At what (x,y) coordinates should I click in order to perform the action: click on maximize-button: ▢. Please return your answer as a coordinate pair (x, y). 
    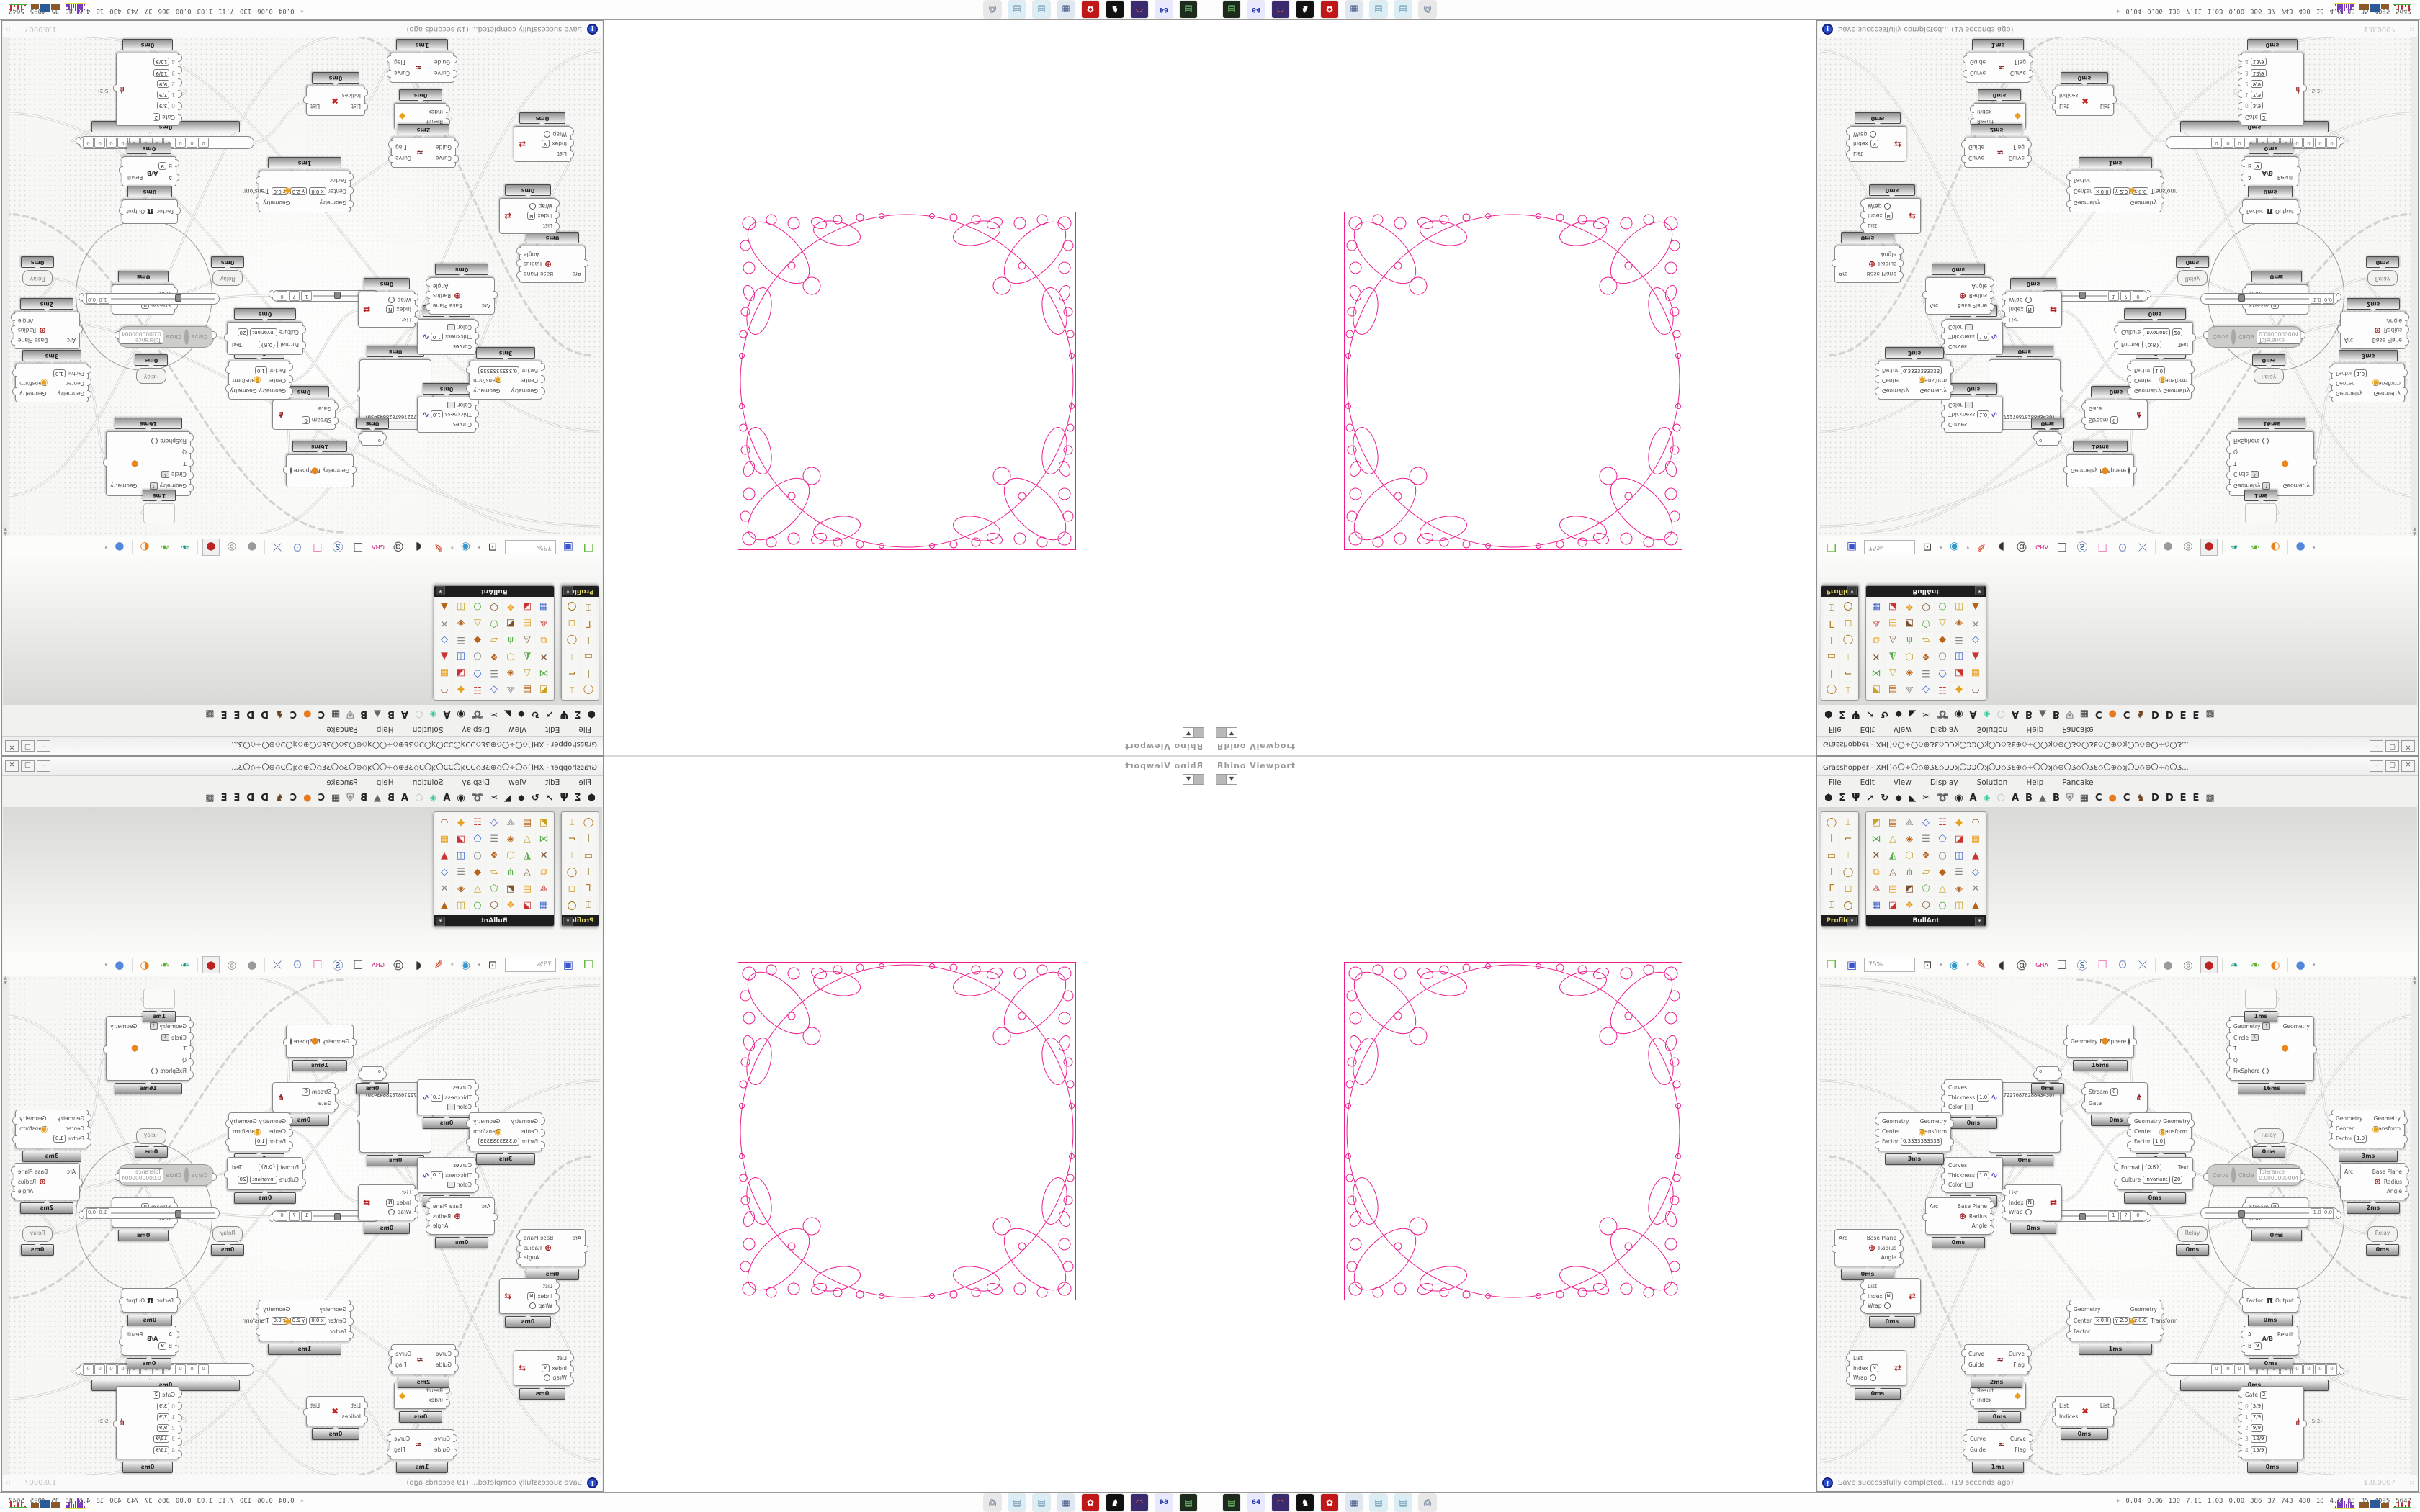
    Looking at the image, I should click on (2392, 766).